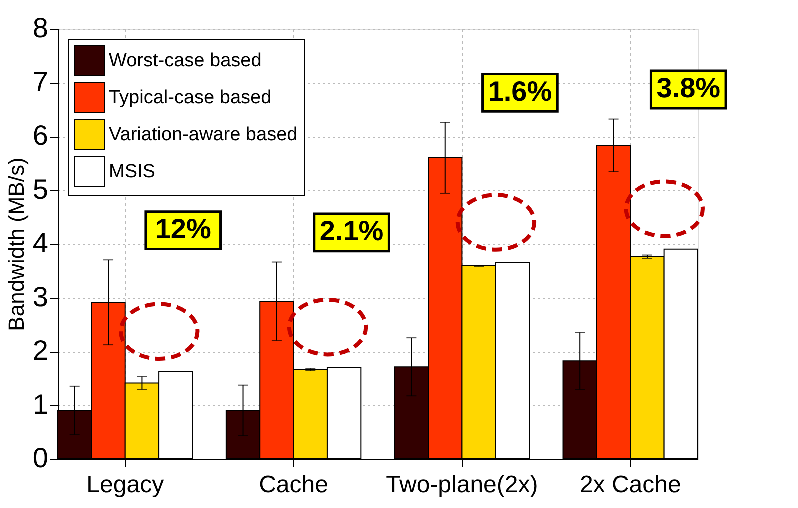 This screenshot has width=798, height=508. What do you see at coordinates (183, 229) in the screenshot?
I see `annotation: 12%` at bounding box center [183, 229].